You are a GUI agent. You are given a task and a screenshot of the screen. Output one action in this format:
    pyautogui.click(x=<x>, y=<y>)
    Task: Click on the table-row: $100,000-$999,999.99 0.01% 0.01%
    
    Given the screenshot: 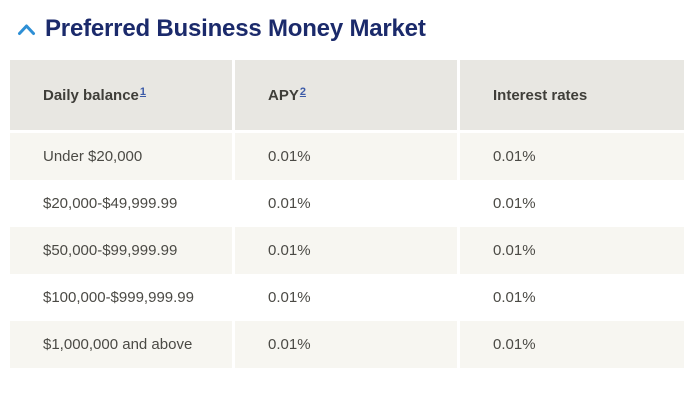 What is the action you would take?
    pyautogui.click(x=347, y=297)
    